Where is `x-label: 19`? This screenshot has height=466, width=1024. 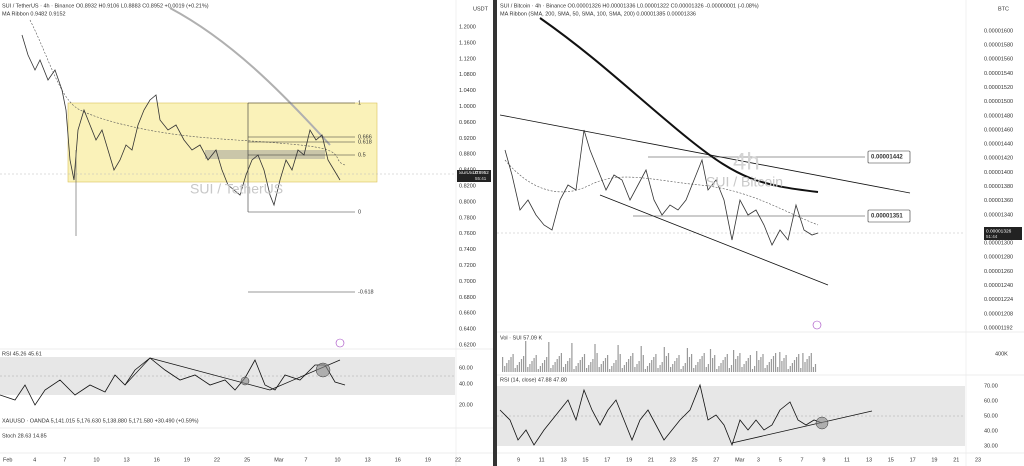 x-label: 19 is located at coordinates (934, 460).